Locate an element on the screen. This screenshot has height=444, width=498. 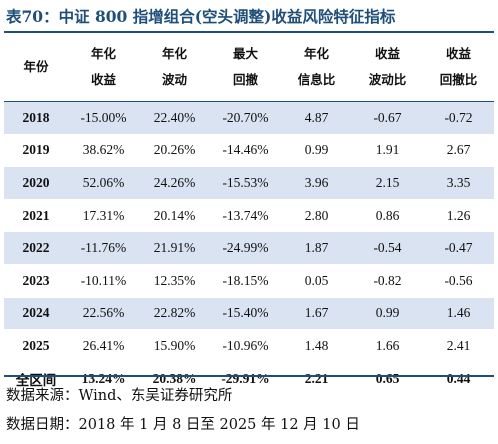
cell-return-drawdown-ratio: 2.67 is located at coordinates (458, 151).